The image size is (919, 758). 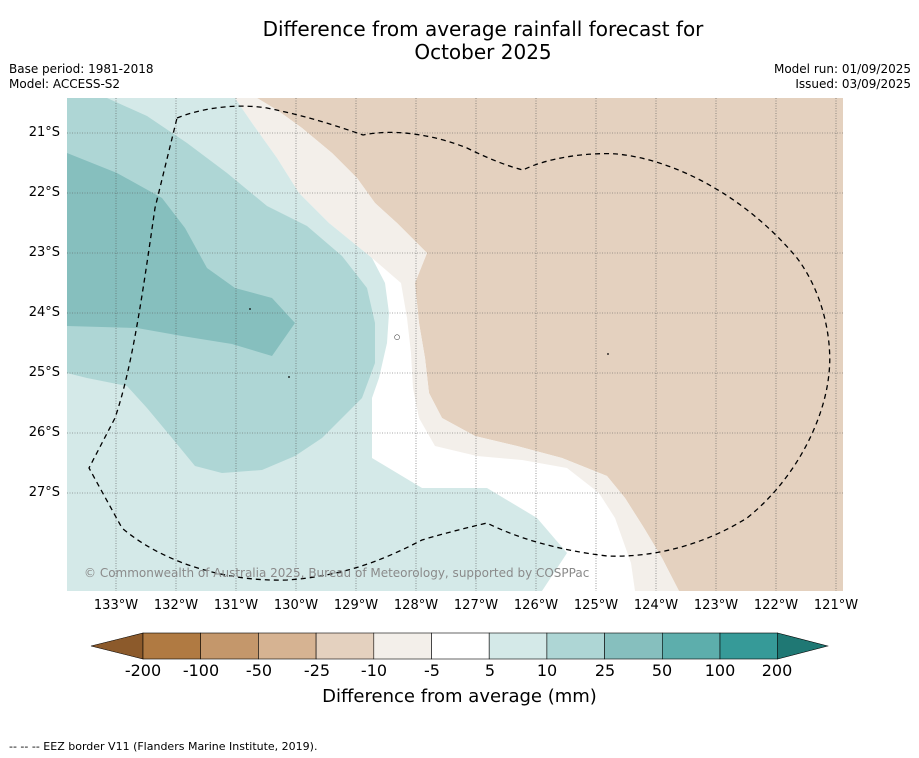 What do you see at coordinates (259, 670) in the screenshot?
I see `colorbar-tick: -50` at bounding box center [259, 670].